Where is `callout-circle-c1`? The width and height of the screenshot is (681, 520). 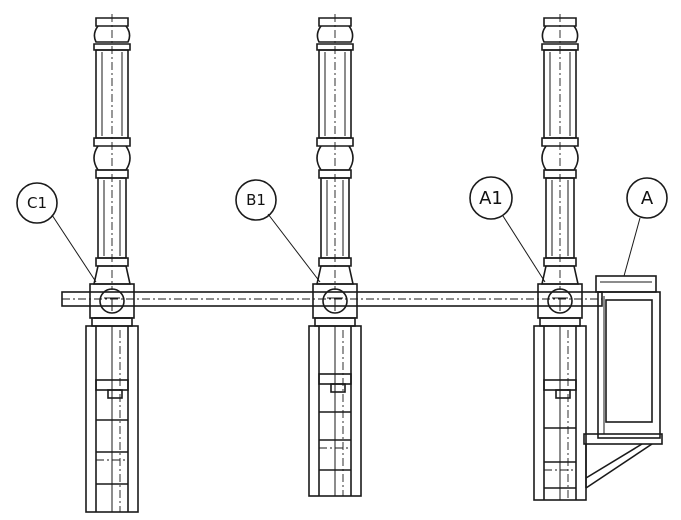 callout-circle-c1 is located at coordinates (37, 203).